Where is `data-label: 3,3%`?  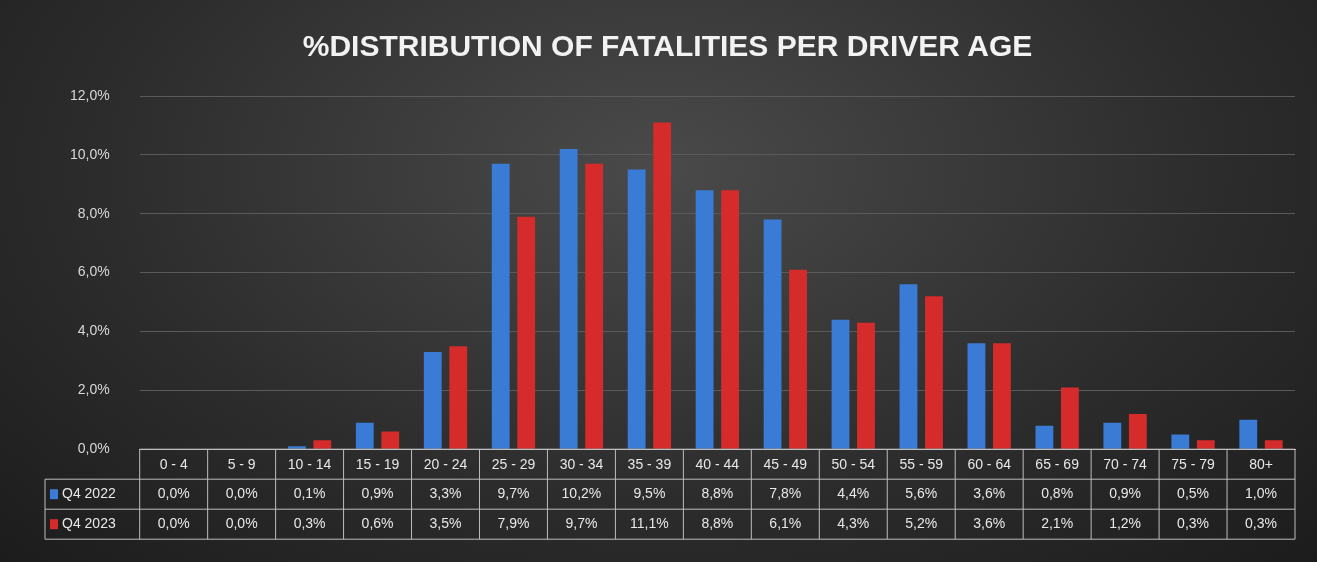
data-label: 3,3% is located at coordinates (445, 493).